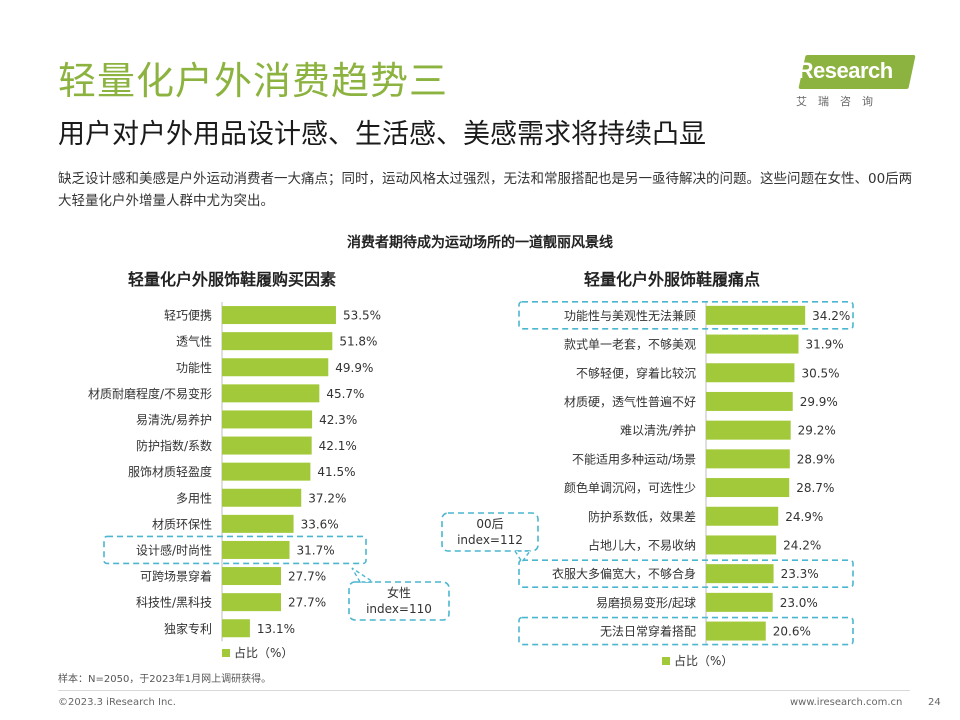  Describe the element at coordinates (816, 459) in the screenshot. I see `chart-1-value-label: 28.9%` at that location.